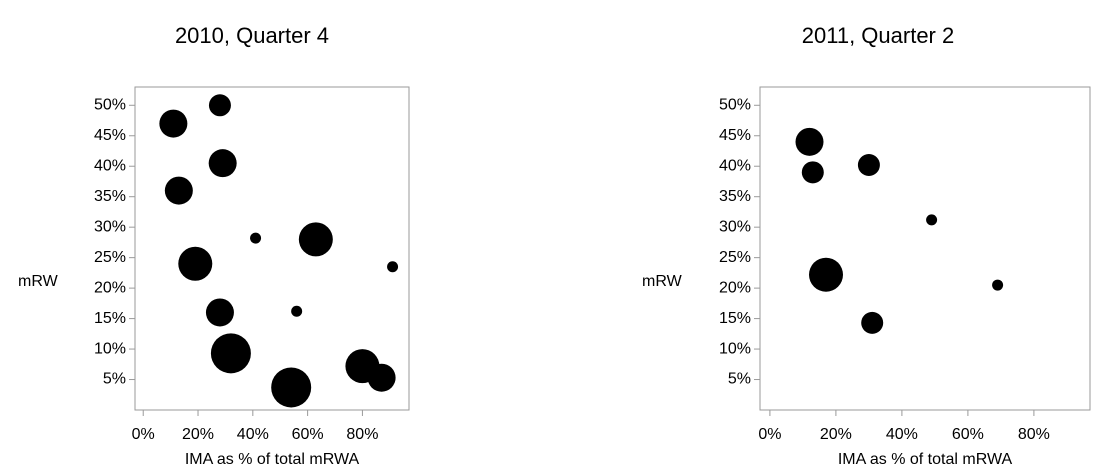 This screenshot has width=1107, height=469. I want to click on chart-title: 2010, Quarter 4, so click(252, 35).